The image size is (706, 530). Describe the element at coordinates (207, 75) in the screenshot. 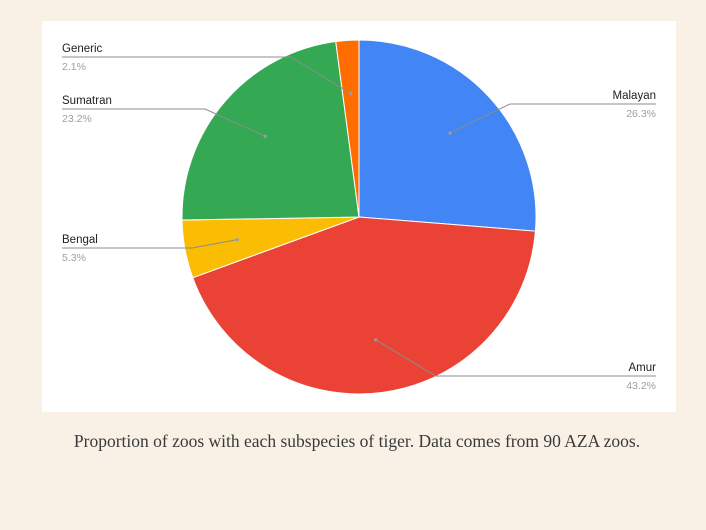

I see `callout-line-generic` at that location.